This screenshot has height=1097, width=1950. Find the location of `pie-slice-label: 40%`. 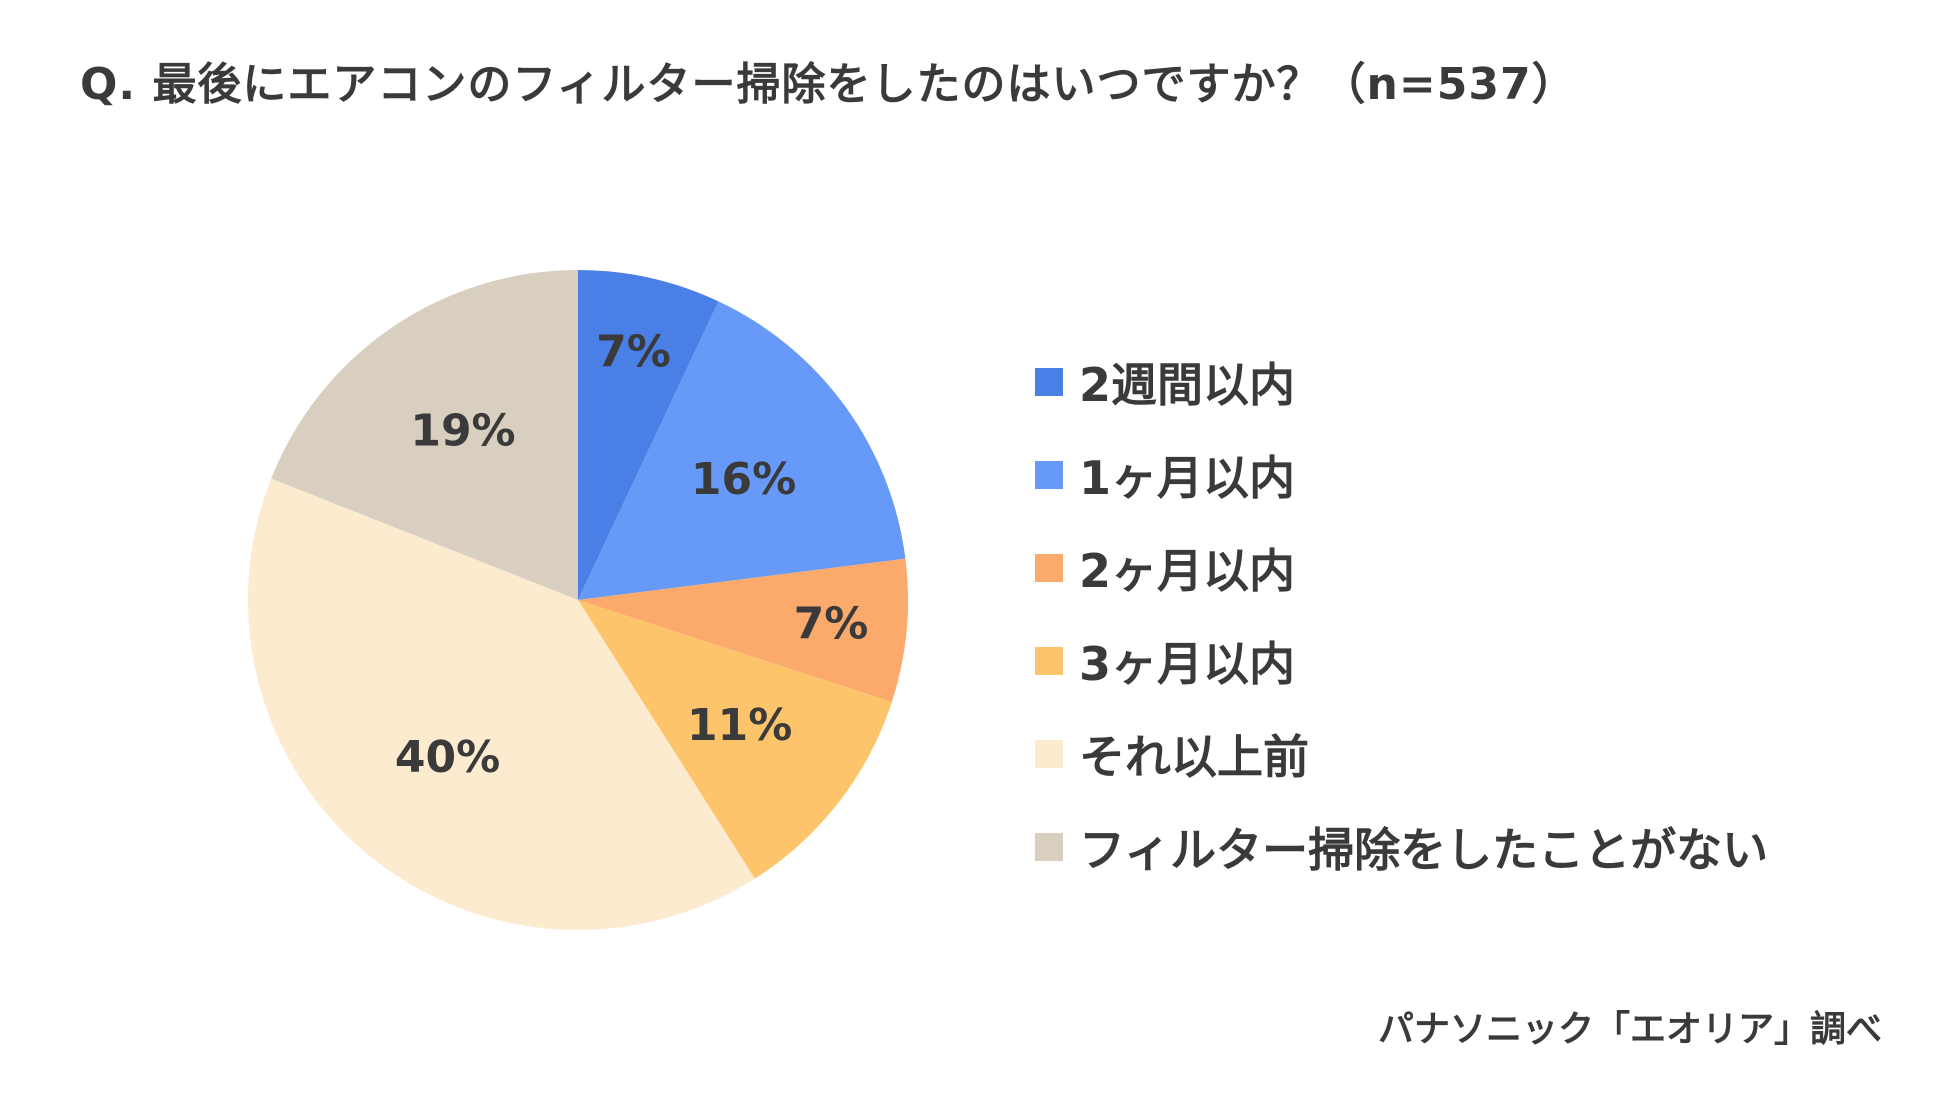

pie-slice-label: 40% is located at coordinates (447, 757).